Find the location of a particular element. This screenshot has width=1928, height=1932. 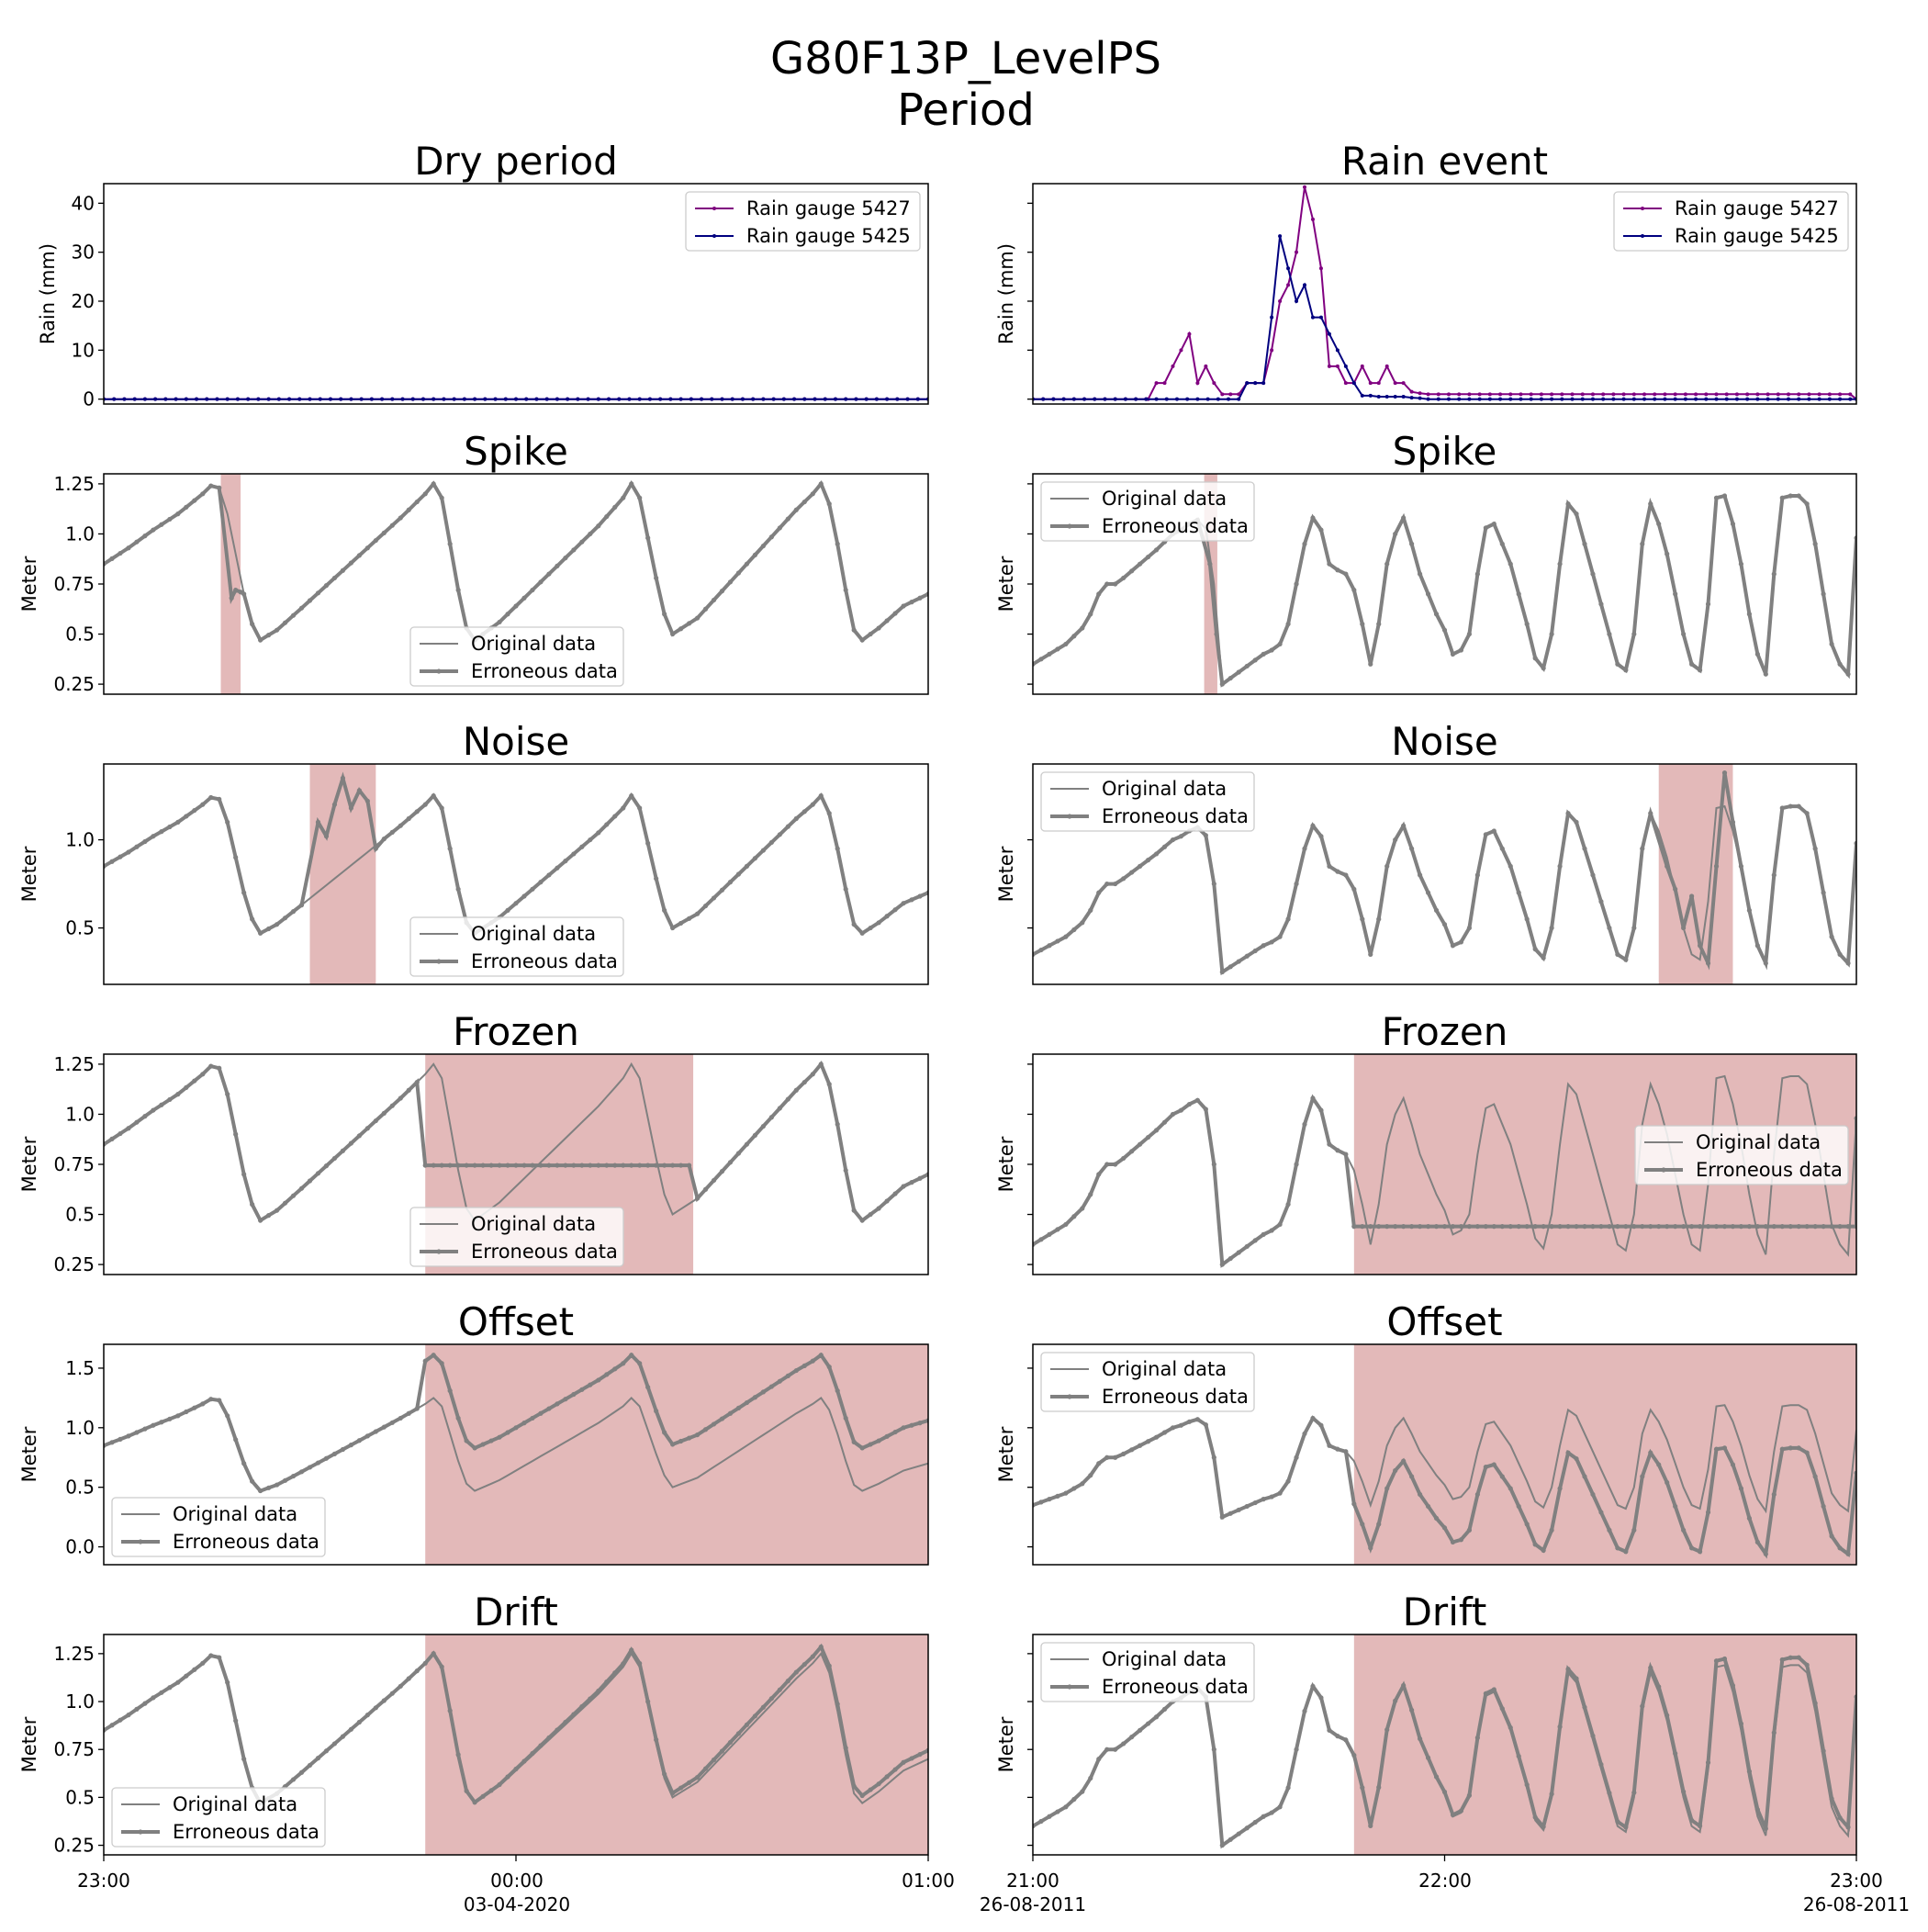

legend-label: Rain gauge 5427 is located at coordinates (1757, 208).